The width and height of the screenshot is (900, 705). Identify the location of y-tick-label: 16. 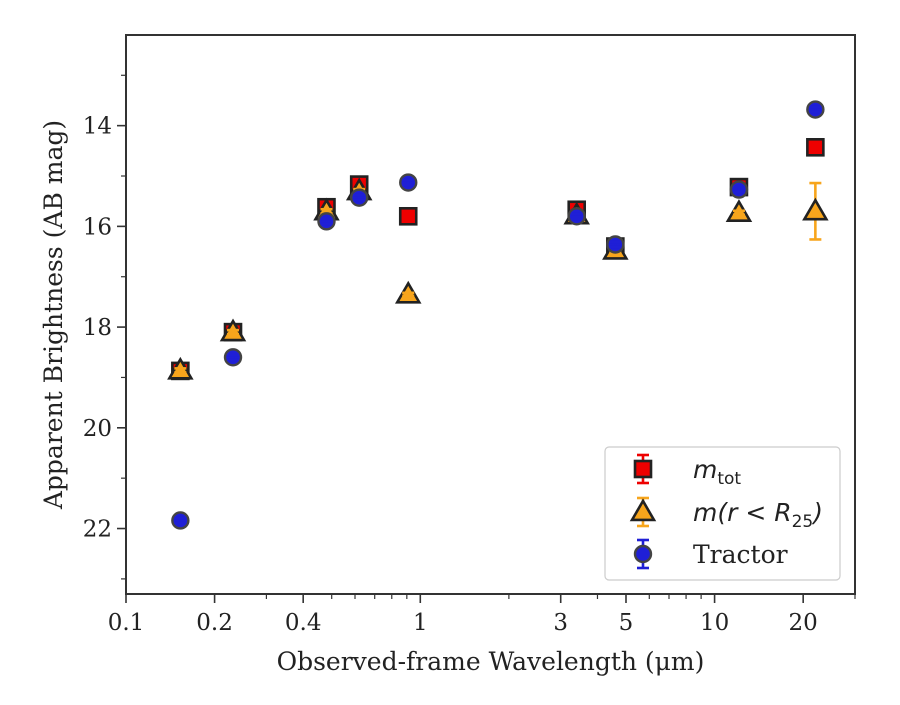
(97, 227).